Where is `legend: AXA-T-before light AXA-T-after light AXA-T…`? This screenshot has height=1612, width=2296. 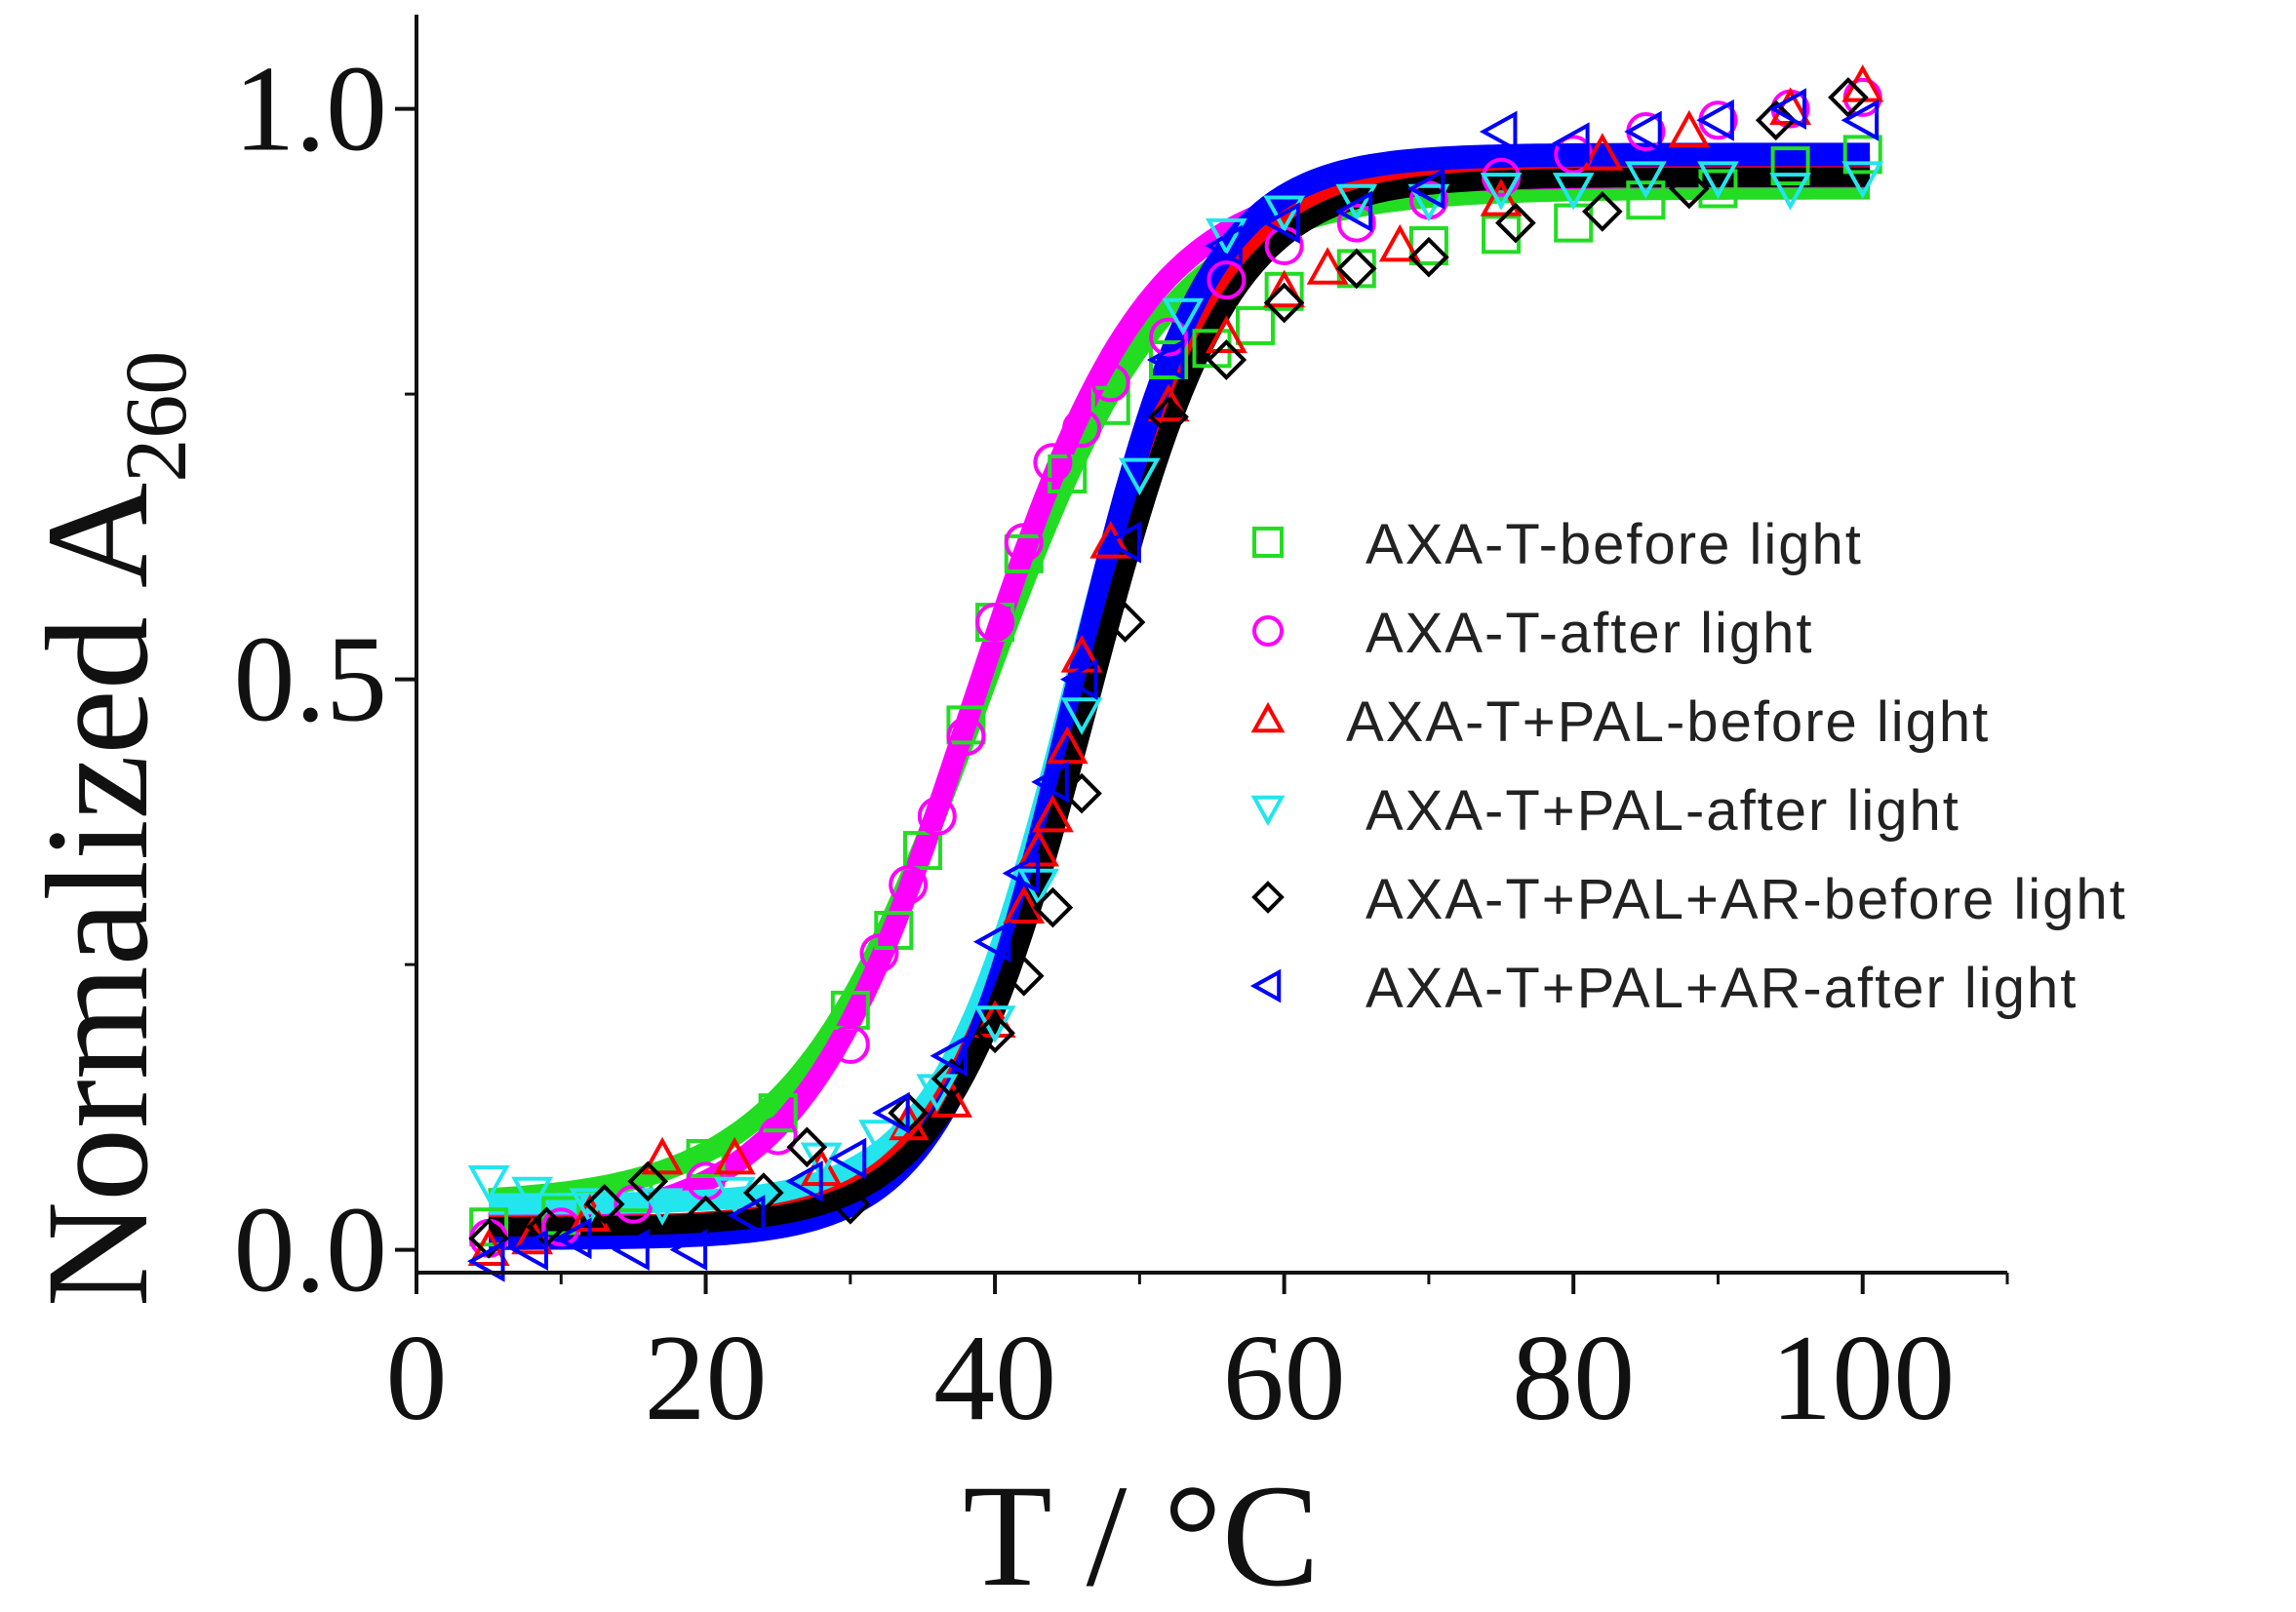 legend: AXA-T-before light AXA-T-after light AXA-T… is located at coordinates (1688, 767).